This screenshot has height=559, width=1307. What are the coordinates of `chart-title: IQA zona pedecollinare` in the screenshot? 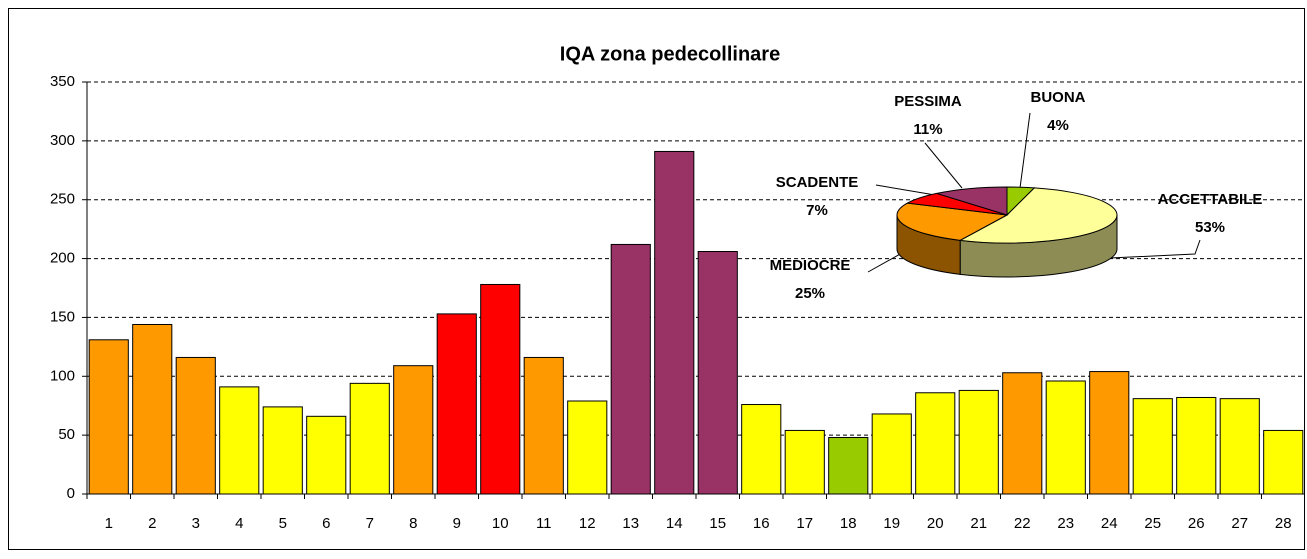 It's located at (670, 54).